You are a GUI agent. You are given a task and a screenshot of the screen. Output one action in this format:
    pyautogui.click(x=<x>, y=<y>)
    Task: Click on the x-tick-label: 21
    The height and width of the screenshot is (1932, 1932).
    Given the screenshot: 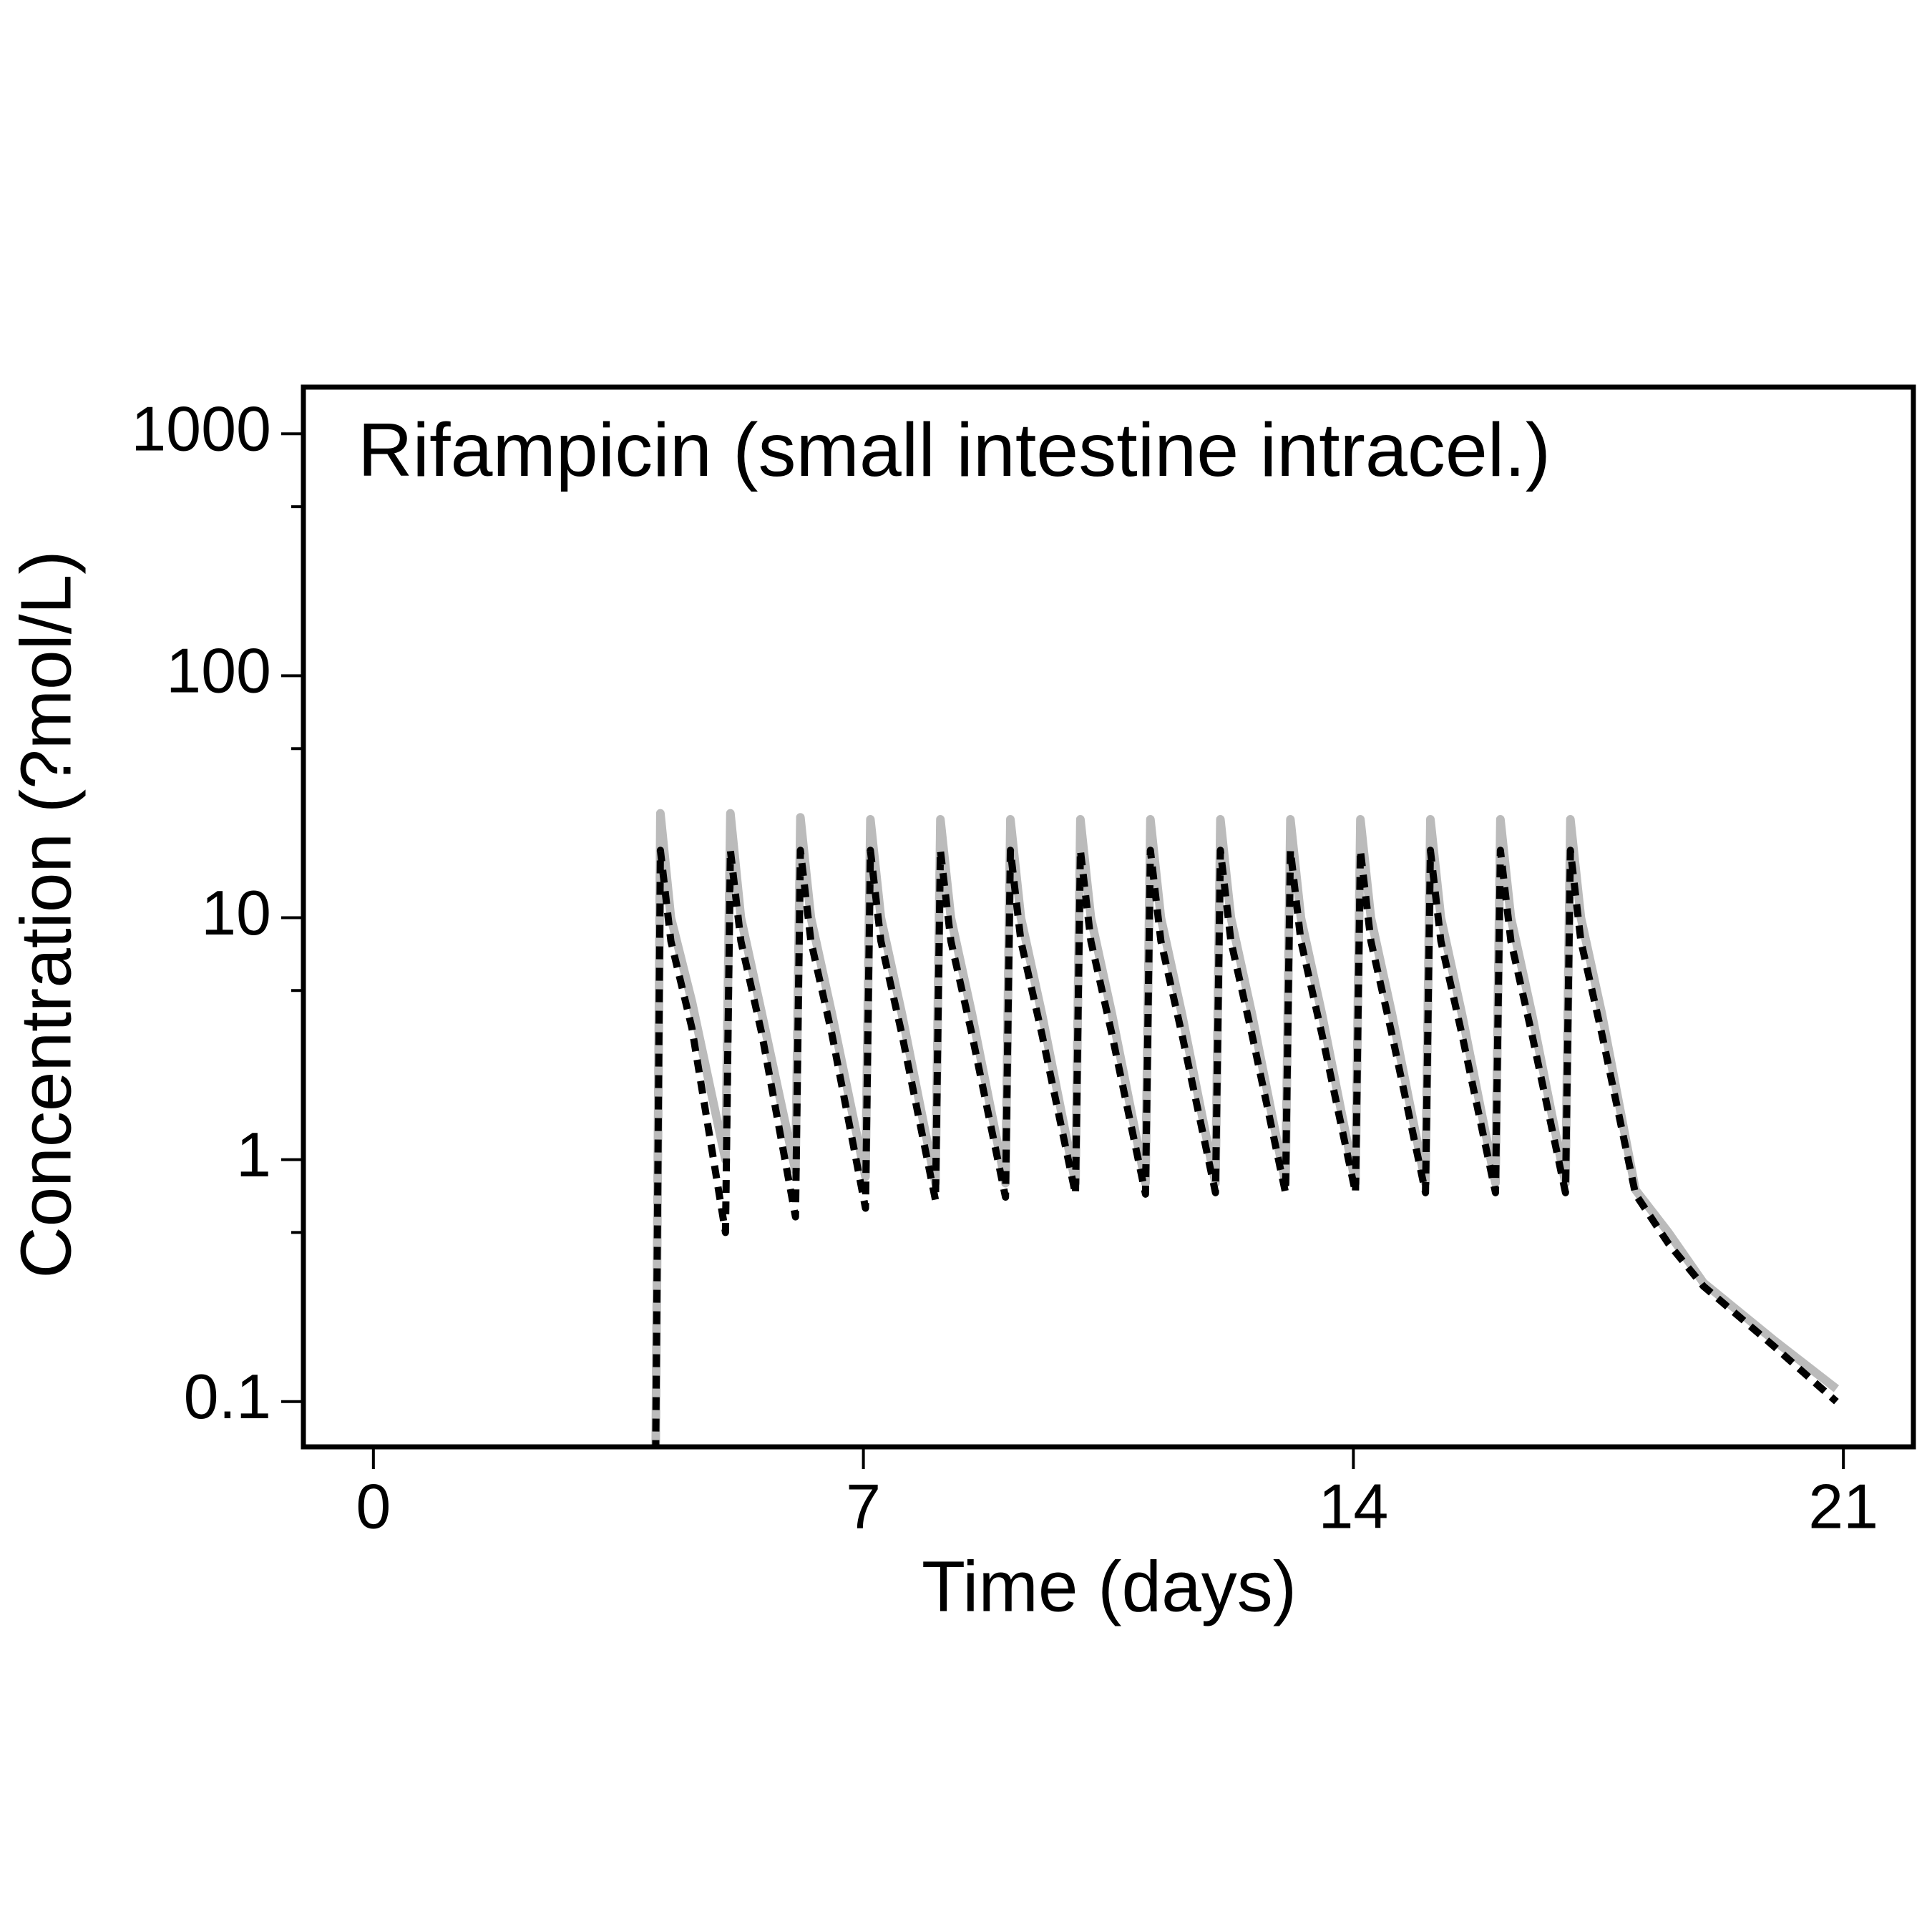 What is the action you would take?
    pyautogui.click(x=1843, y=1505)
    